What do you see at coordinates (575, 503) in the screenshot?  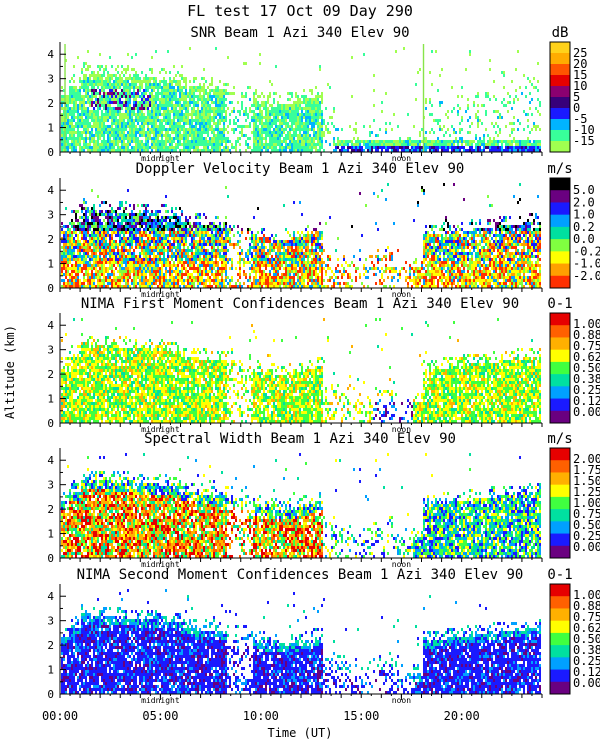 I see `colorbar: 2.001.751.501.251.000.750.500.250.00` at bounding box center [575, 503].